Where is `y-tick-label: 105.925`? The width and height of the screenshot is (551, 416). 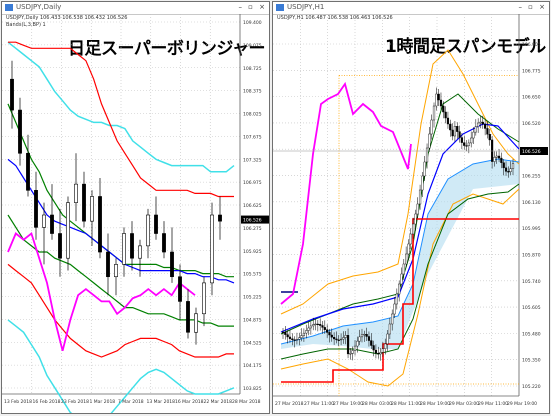 y-tick-label: 105.925 is located at coordinates (252, 252).